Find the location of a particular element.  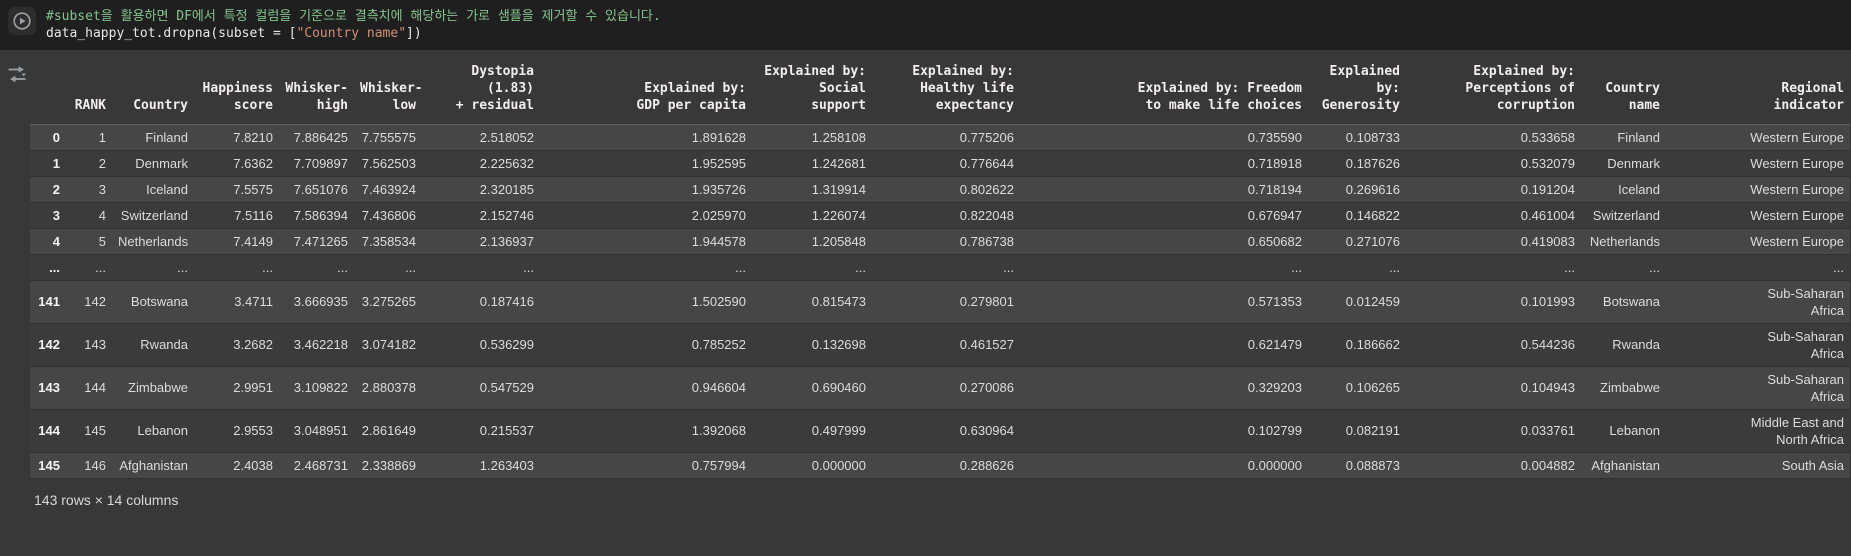

table-cell: 0.288626 is located at coordinates (986, 465).